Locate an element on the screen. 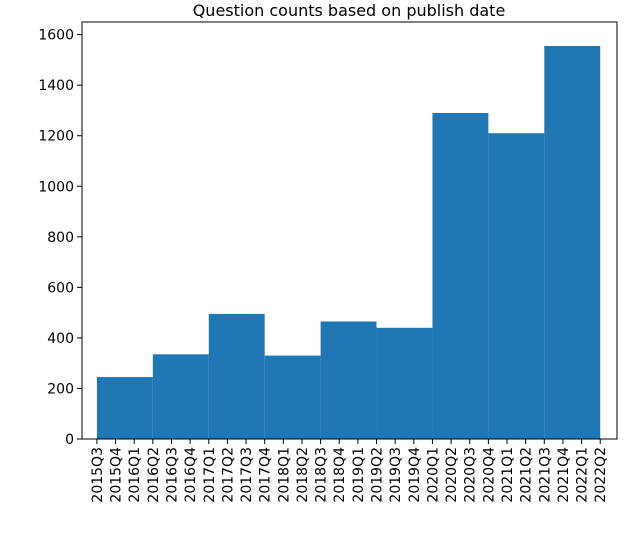 The width and height of the screenshot is (640, 533). x-tick-label: 2018Q4 is located at coordinates (340, 475).